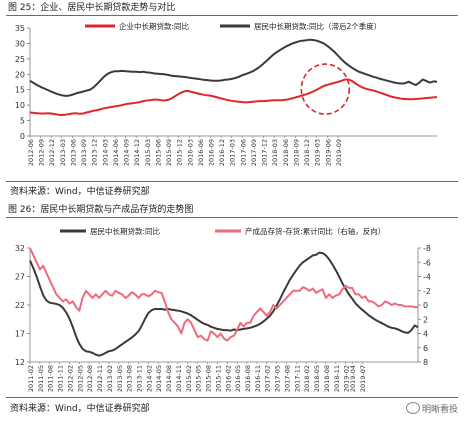 The width and height of the screenshot is (464, 427). Describe the element at coordinates (20, 248) in the screenshot. I see `chart2-y-tick-label: 32` at that location.